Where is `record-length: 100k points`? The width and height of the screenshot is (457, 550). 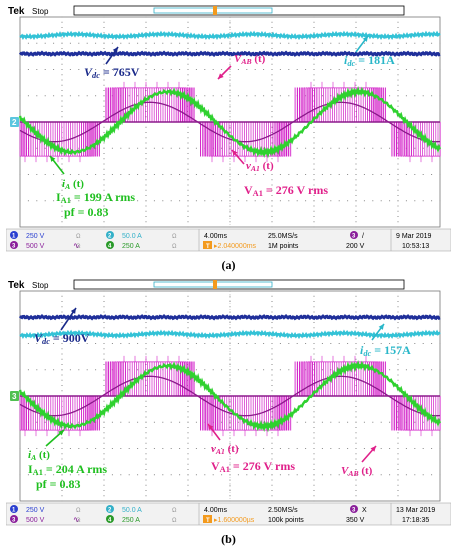
record-length: 100k points is located at coordinates (286, 520).